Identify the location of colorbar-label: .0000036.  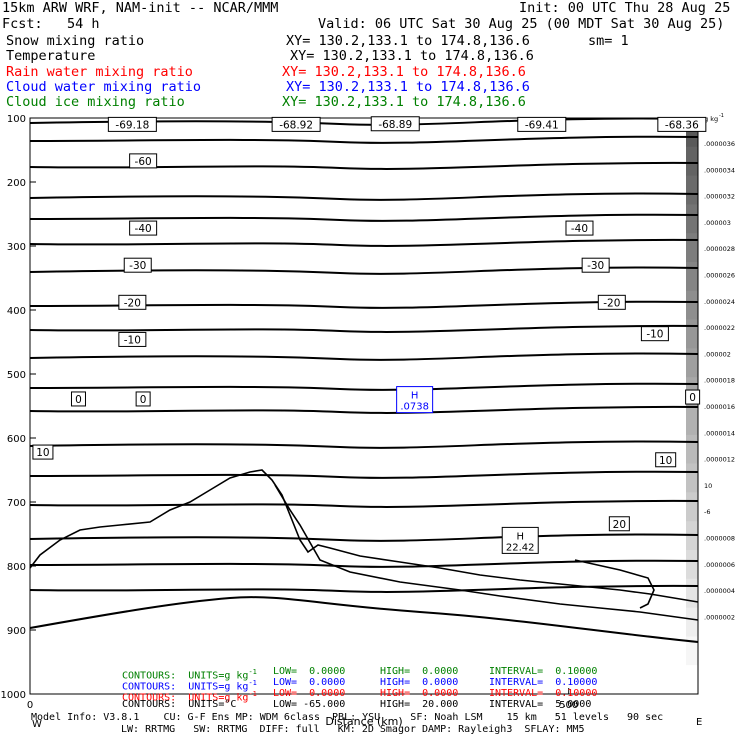
(719, 144).